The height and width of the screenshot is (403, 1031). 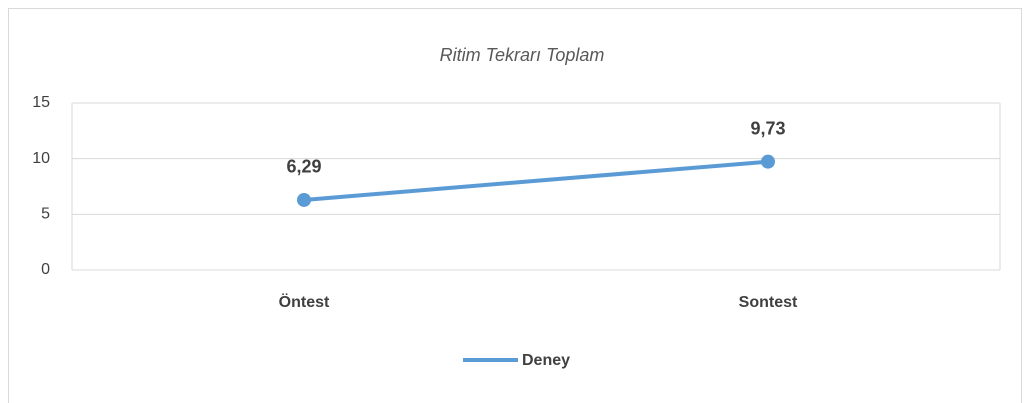 What do you see at coordinates (41, 158) in the screenshot?
I see `y-tick-label: 10` at bounding box center [41, 158].